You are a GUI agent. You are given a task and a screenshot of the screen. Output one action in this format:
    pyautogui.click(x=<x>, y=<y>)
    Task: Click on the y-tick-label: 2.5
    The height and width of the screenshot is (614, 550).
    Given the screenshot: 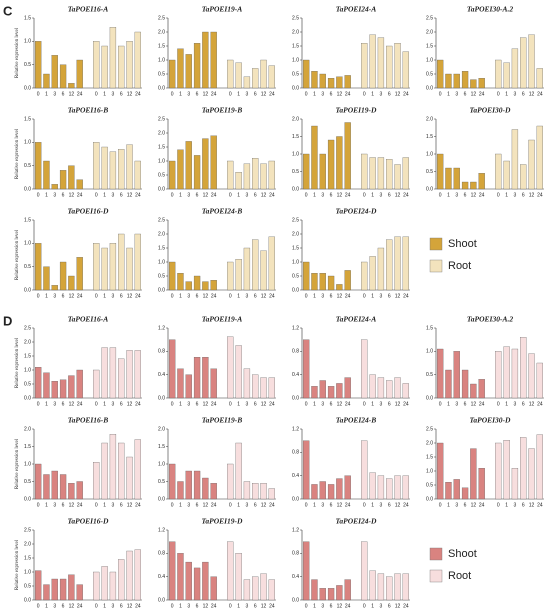 What is the action you would take?
    pyautogui.click(x=161, y=220)
    